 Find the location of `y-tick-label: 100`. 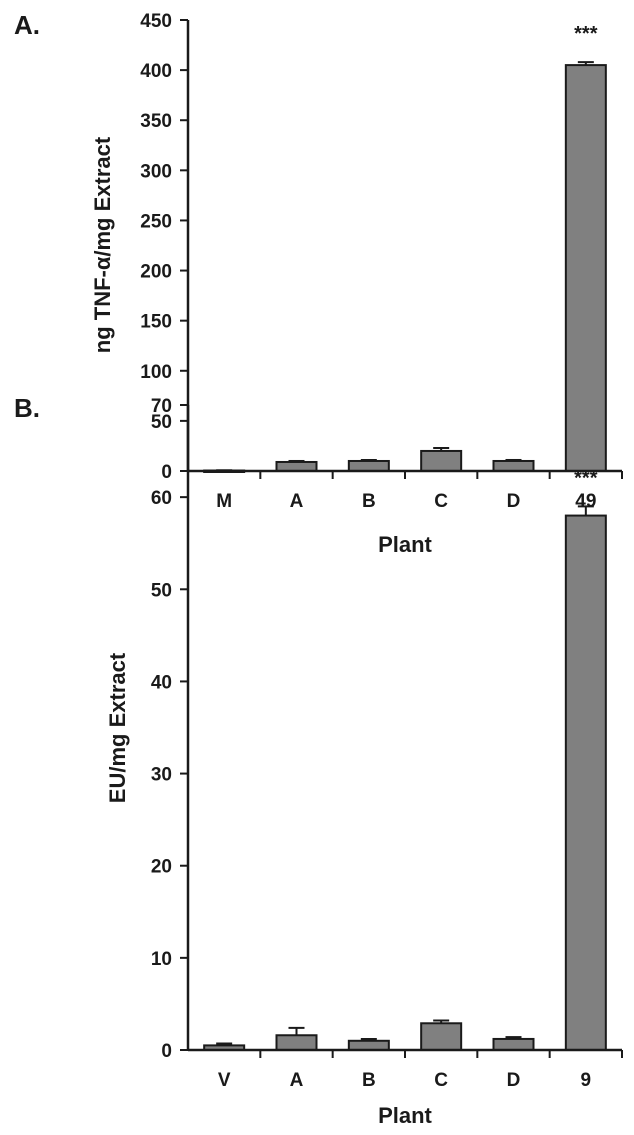

y-tick-label: 100 is located at coordinates (156, 372).